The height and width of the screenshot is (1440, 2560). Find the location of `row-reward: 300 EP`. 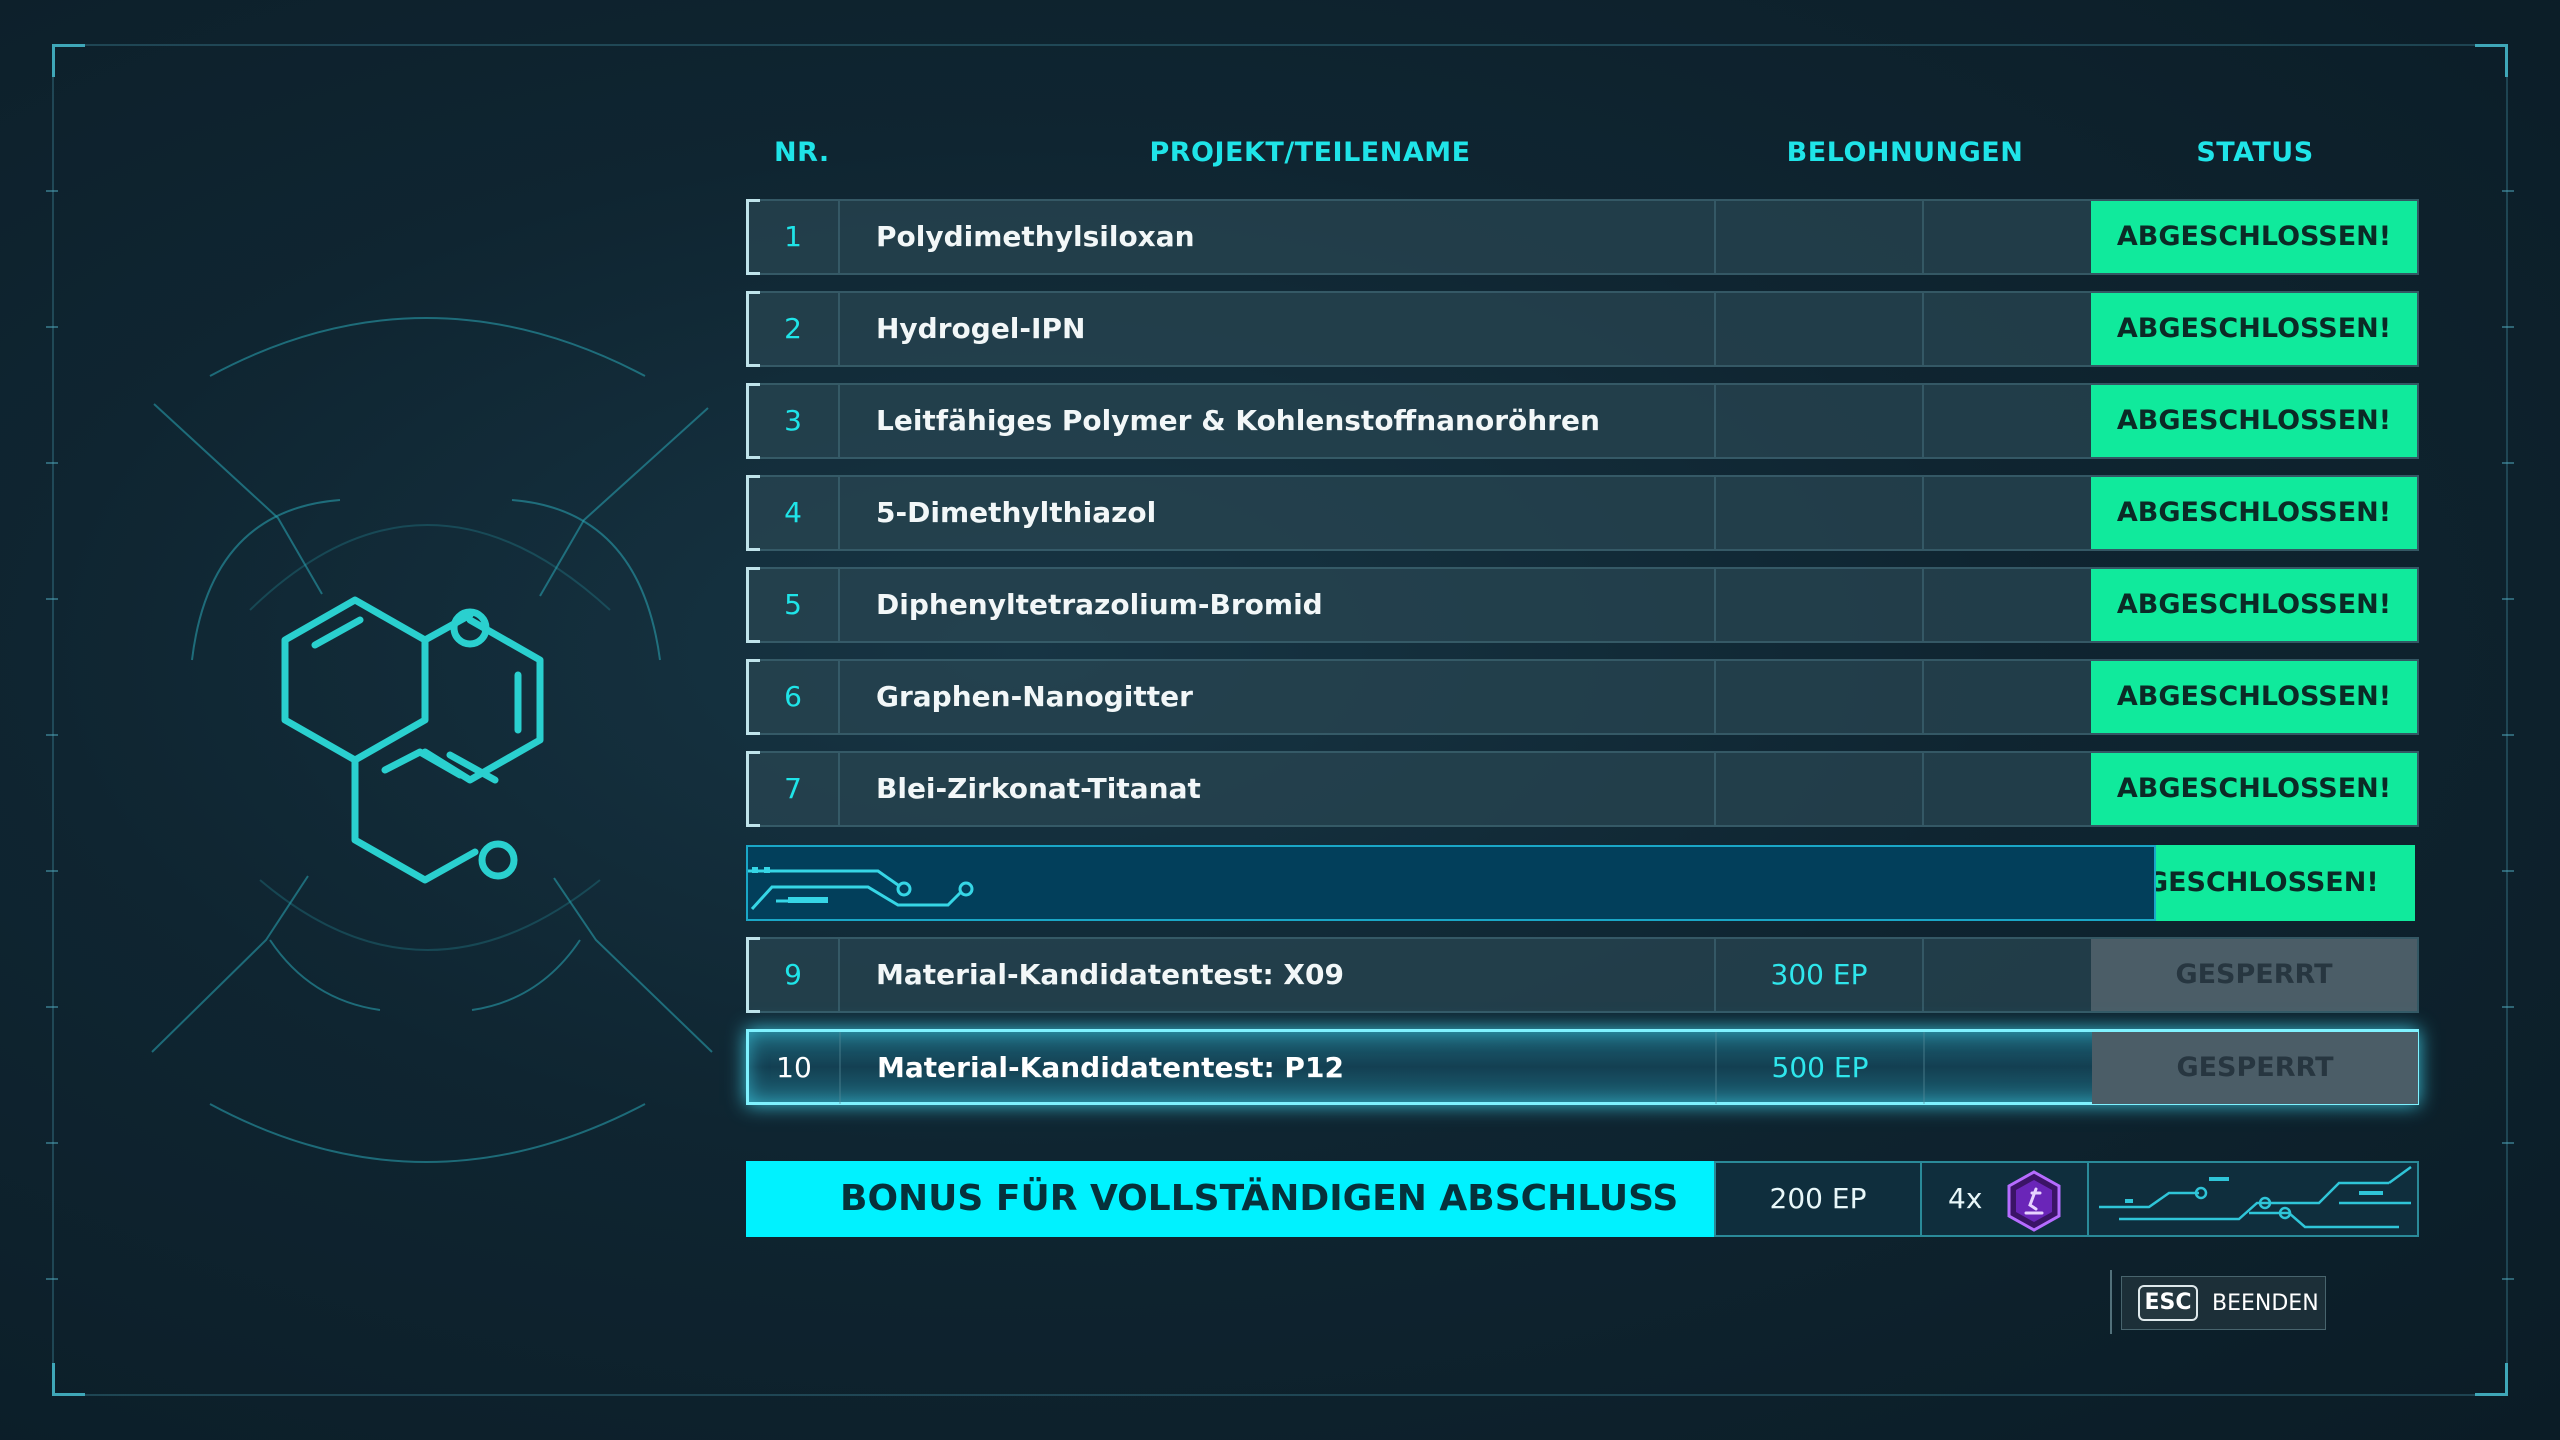

row-reward: 300 EP is located at coordinates (1820, 975).